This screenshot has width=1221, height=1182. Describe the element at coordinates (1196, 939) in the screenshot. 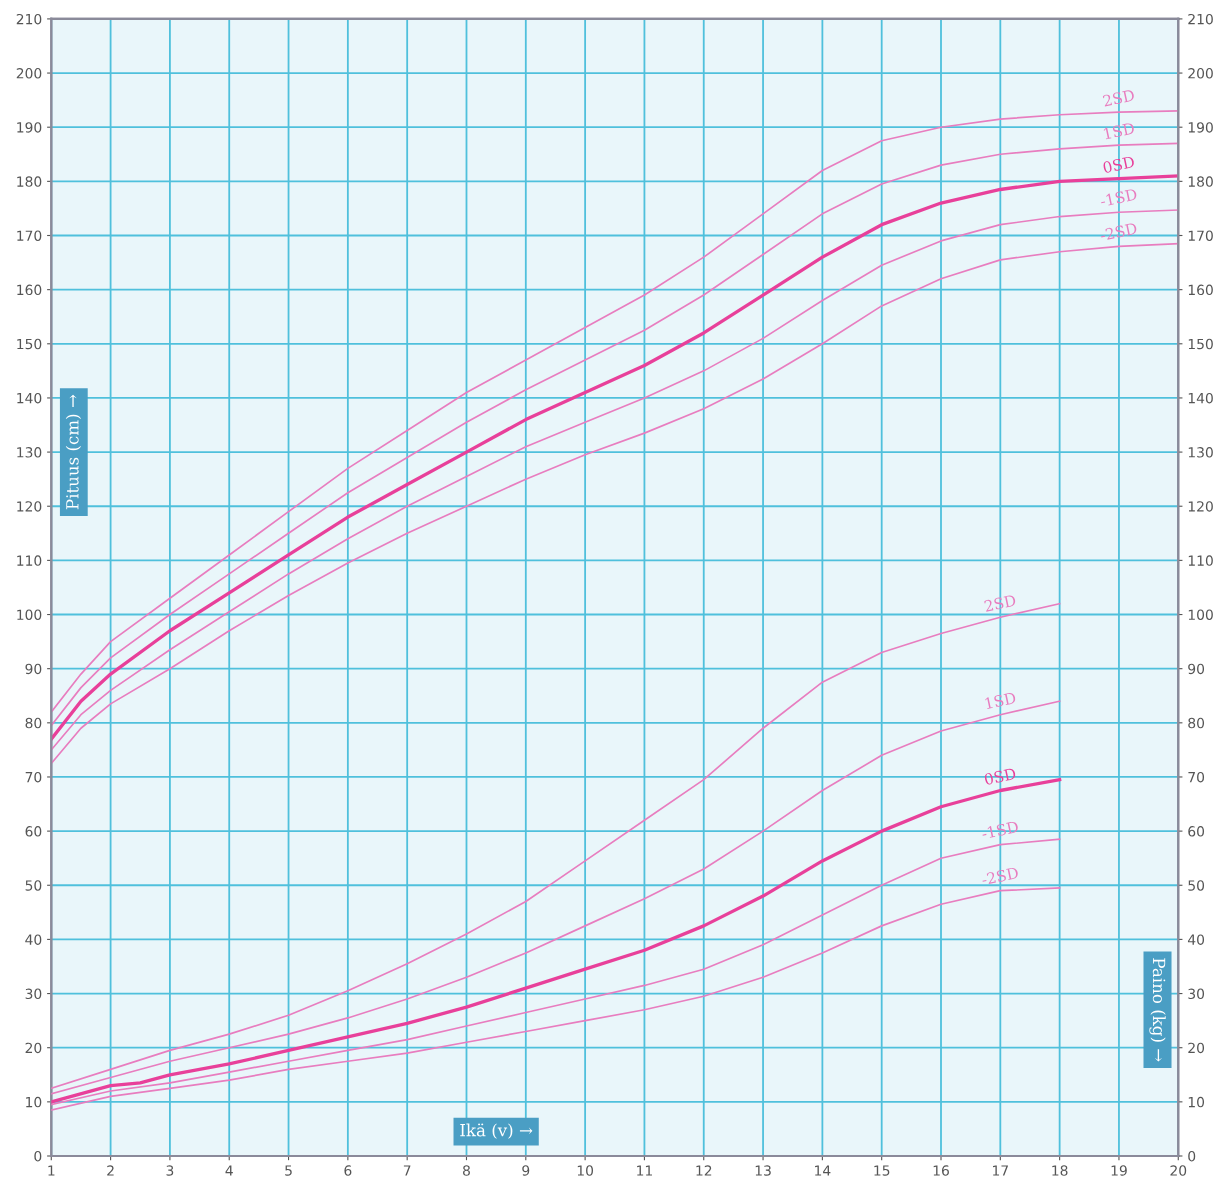

I see `y2-tick-label: 40` at that location.